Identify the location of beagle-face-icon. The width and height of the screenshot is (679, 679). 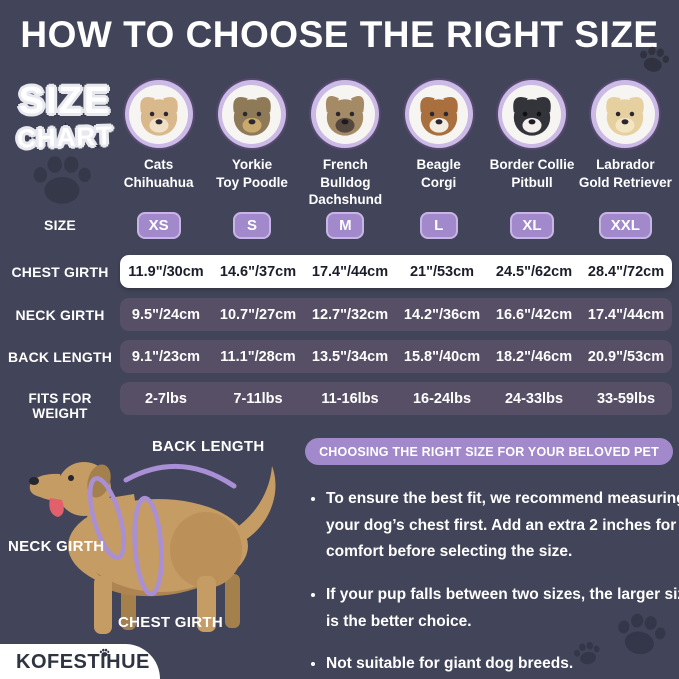
(439, 114).